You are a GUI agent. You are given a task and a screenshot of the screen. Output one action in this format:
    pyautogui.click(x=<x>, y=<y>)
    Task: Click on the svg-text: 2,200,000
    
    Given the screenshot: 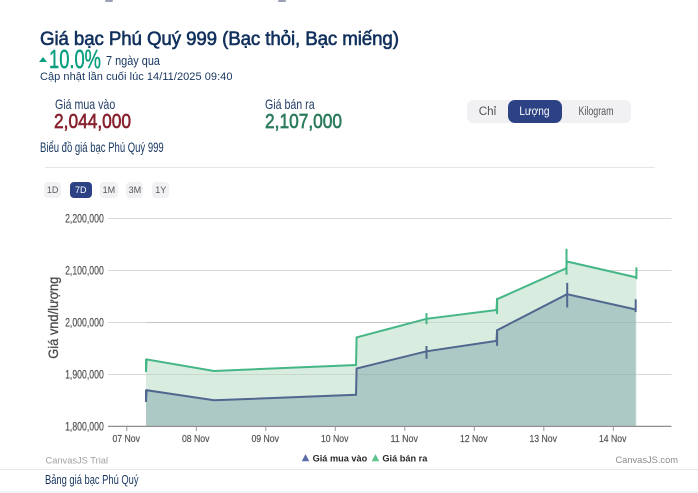 What is the action you would take?
    pyautogui.click(x=84, y=220)
    